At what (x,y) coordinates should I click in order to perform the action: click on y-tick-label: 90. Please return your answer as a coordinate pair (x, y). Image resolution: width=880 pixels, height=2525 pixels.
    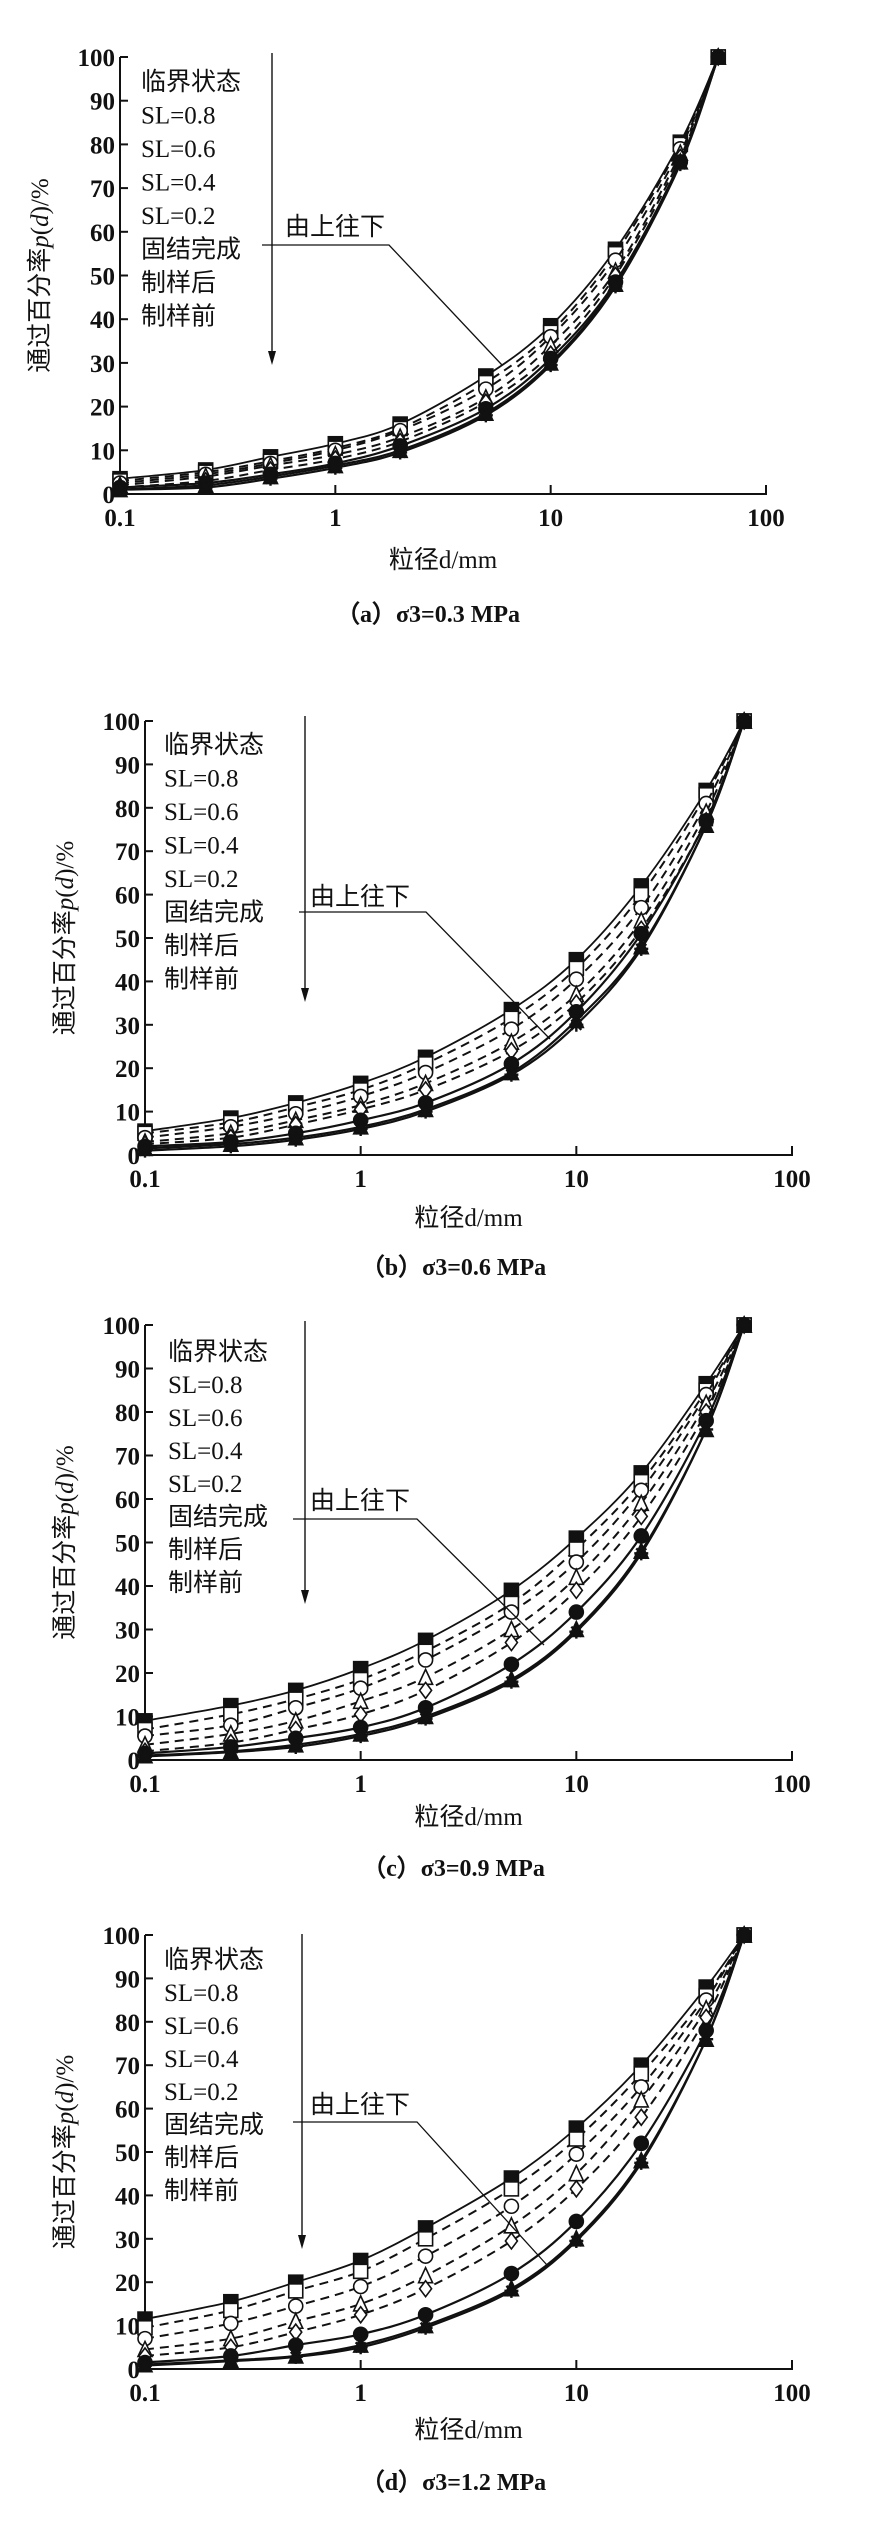
    Looking at the image, I should click on (127, 765).